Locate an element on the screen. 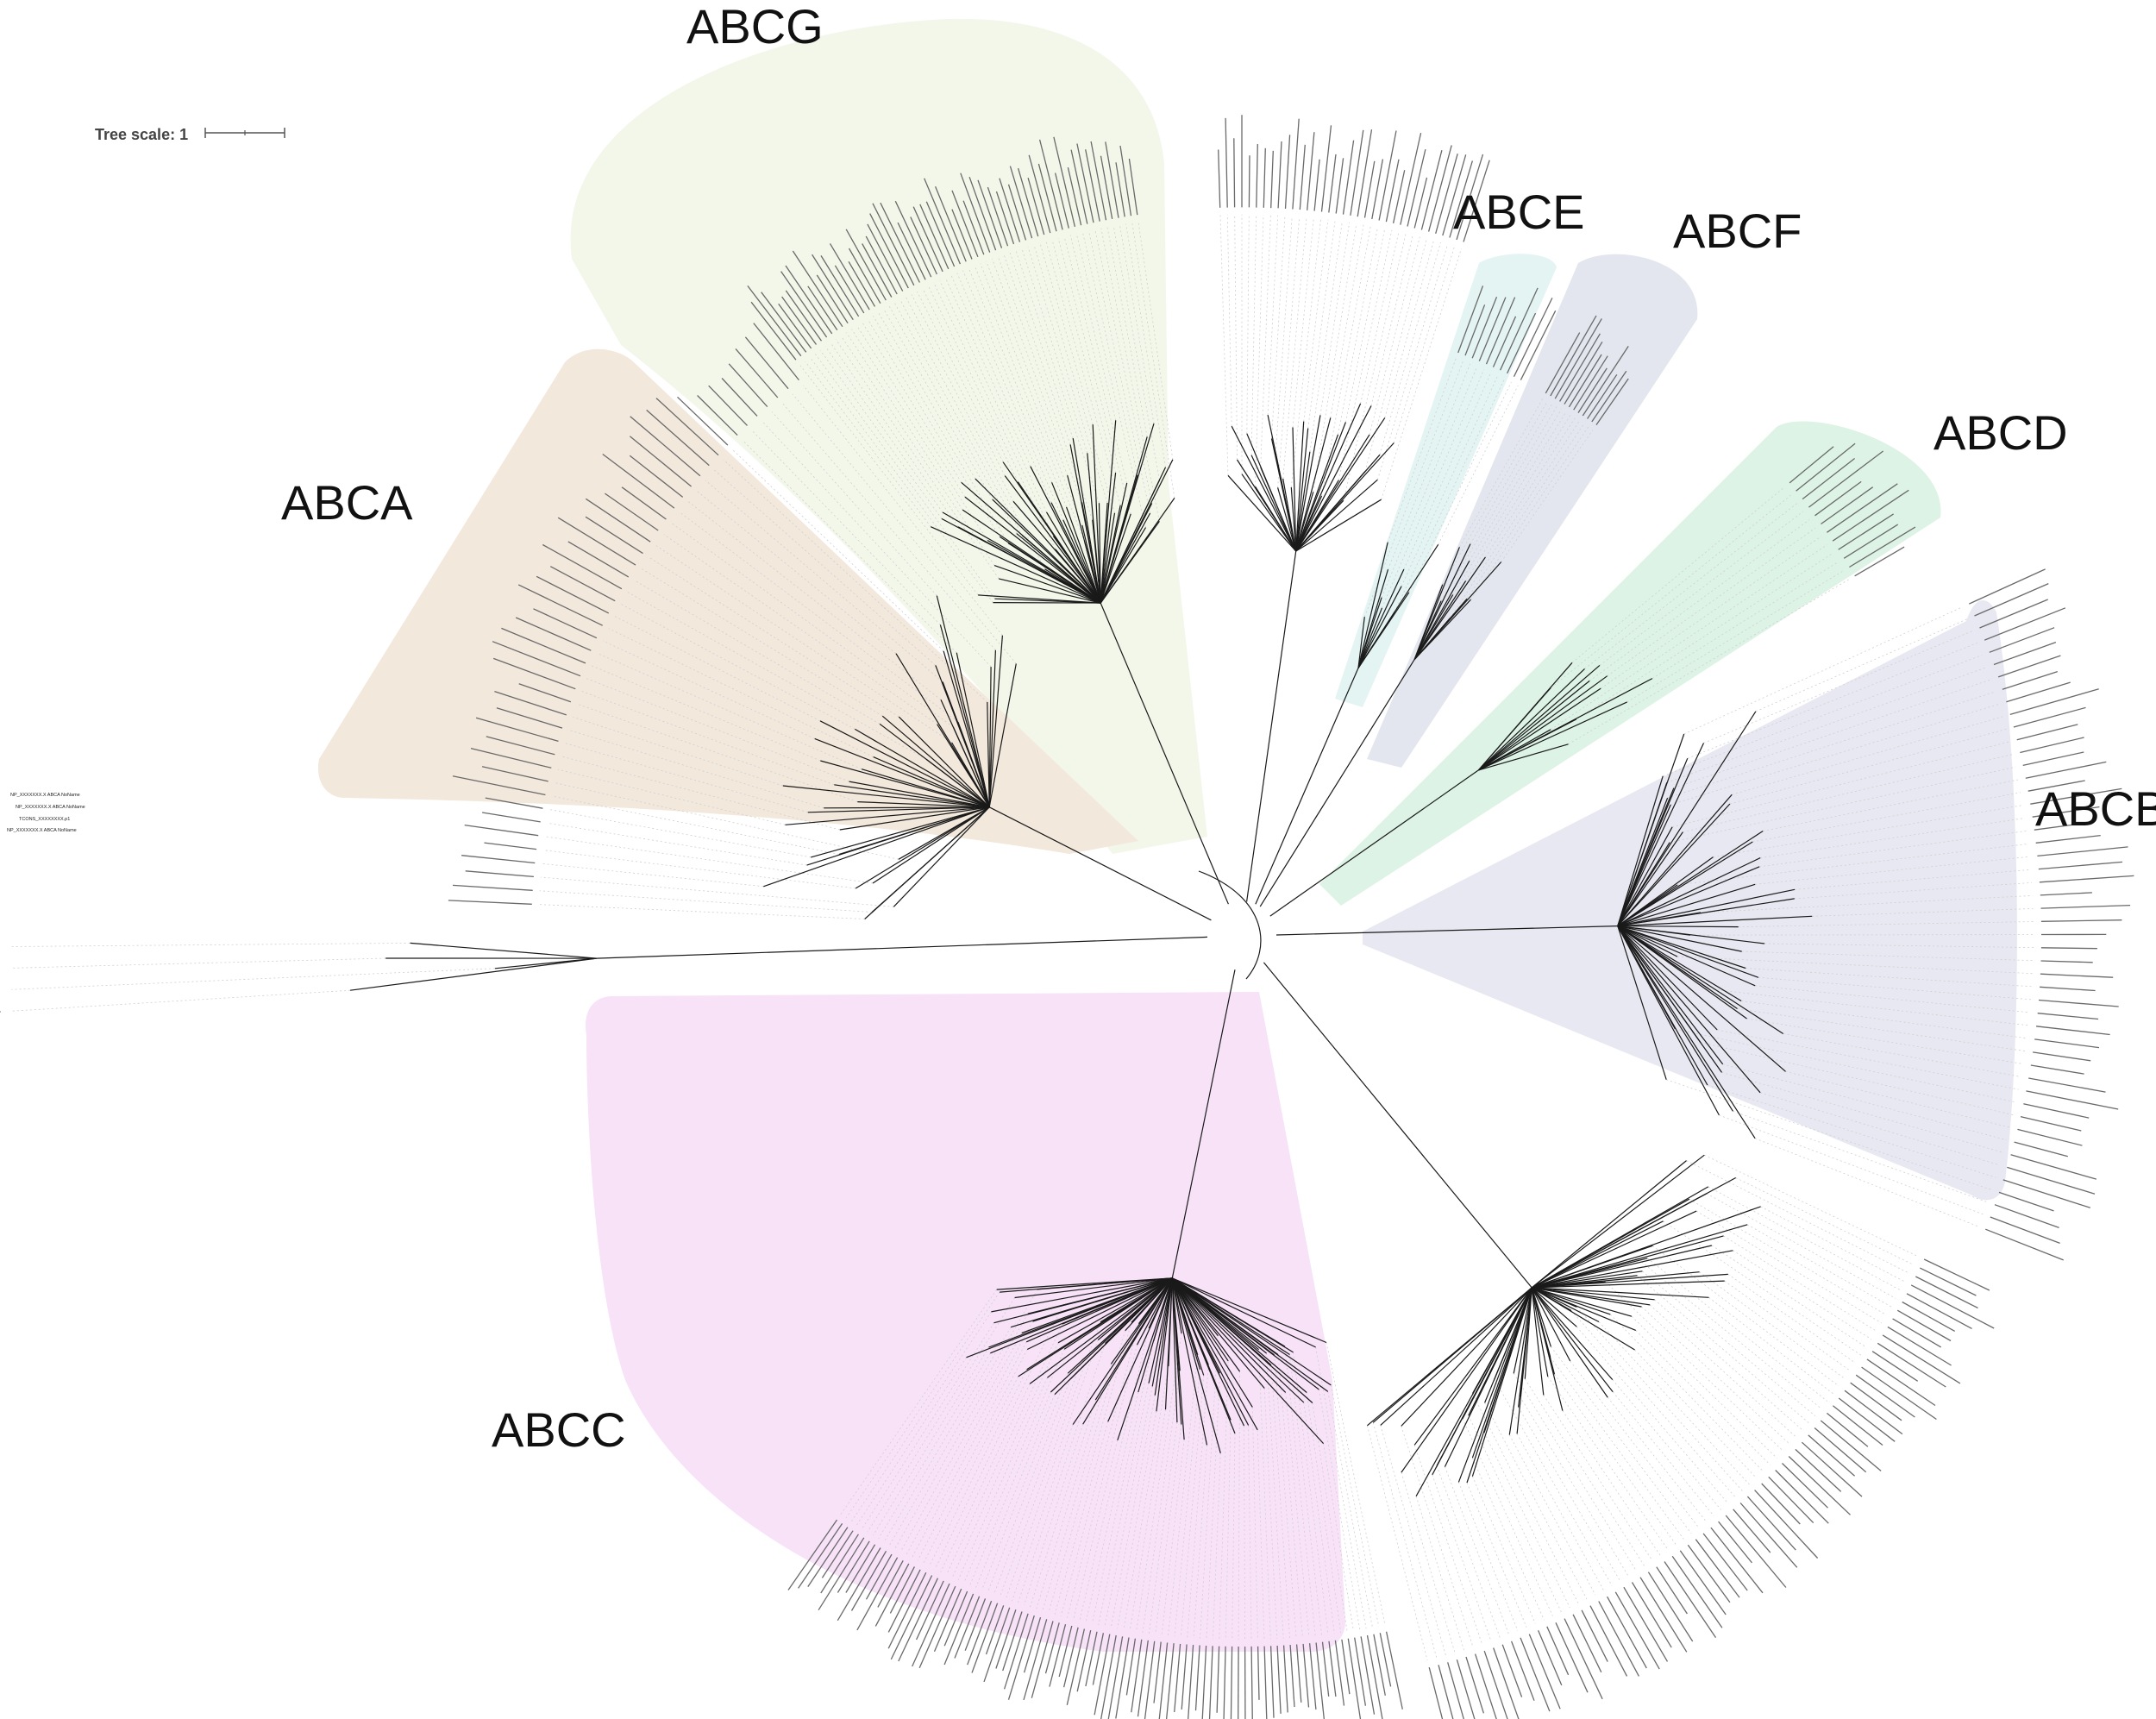 The height and width of the screenshot is (1719, 2156). clade-region-abcg is located at coordinates (888, 436).